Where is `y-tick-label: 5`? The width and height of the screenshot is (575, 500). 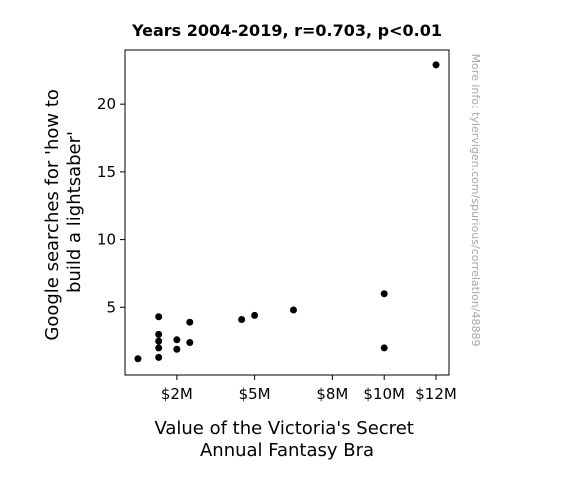
y-tick-label: 5 is located at coordinates (111, 307).